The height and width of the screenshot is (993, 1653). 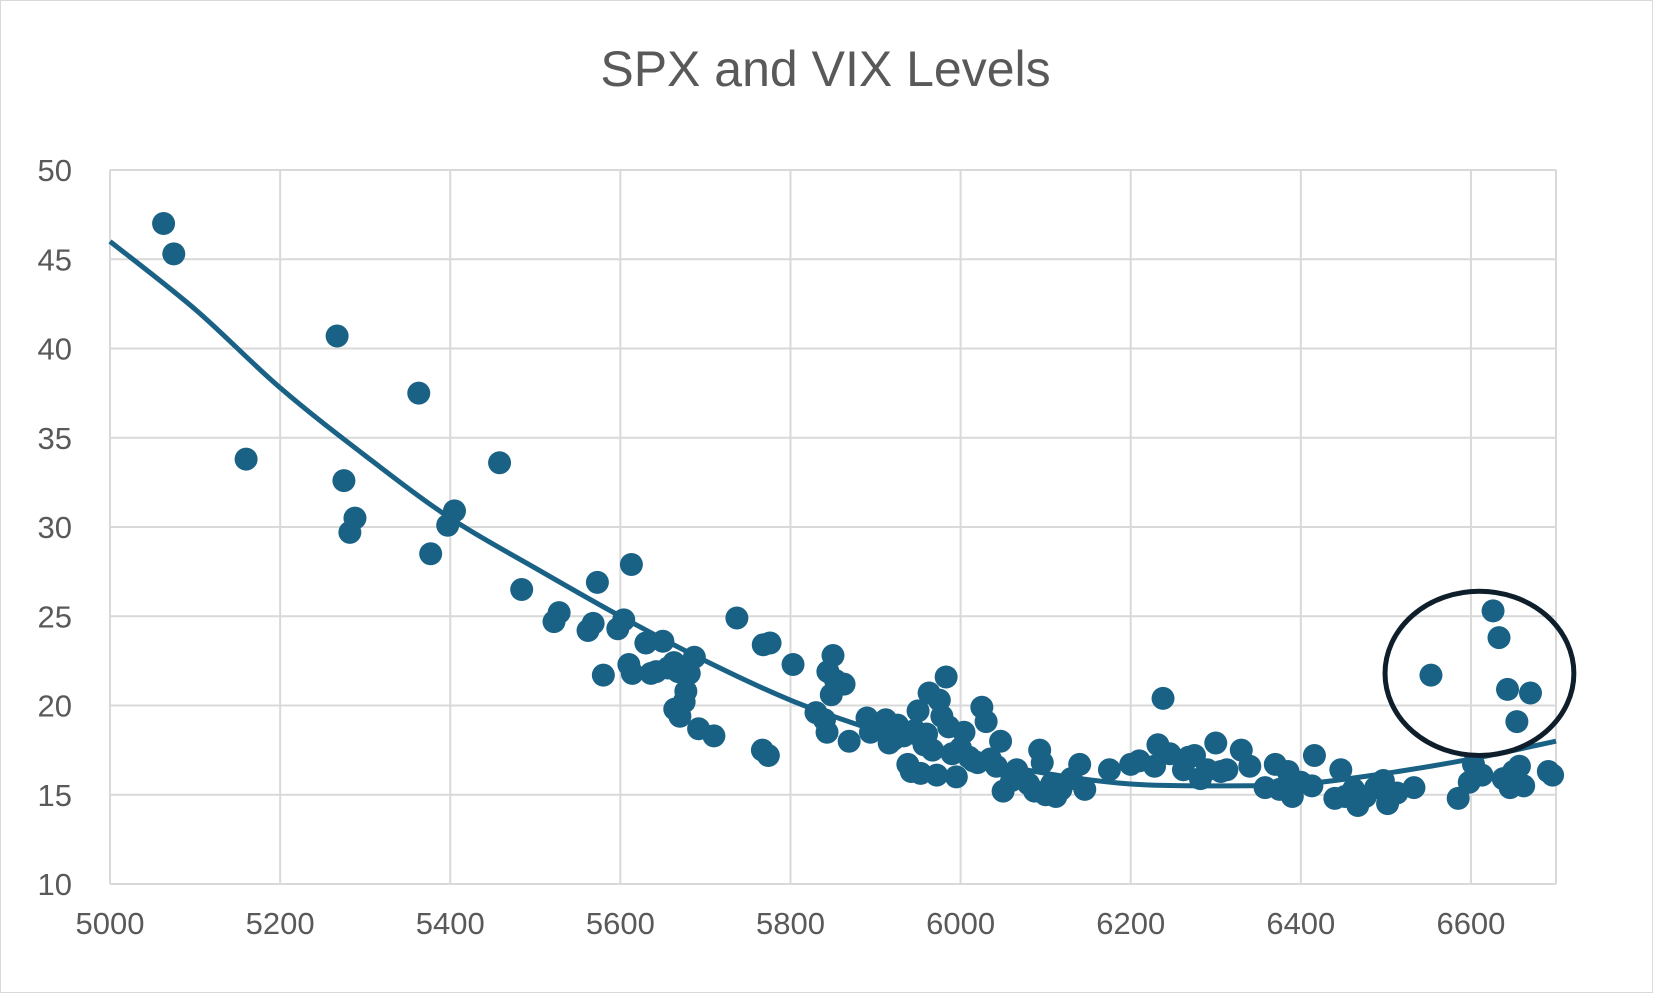 What do you see at coordinates (55, 616) in the screenshot?
I see `y-tick-label: 25` at bounding box center [55, 616].